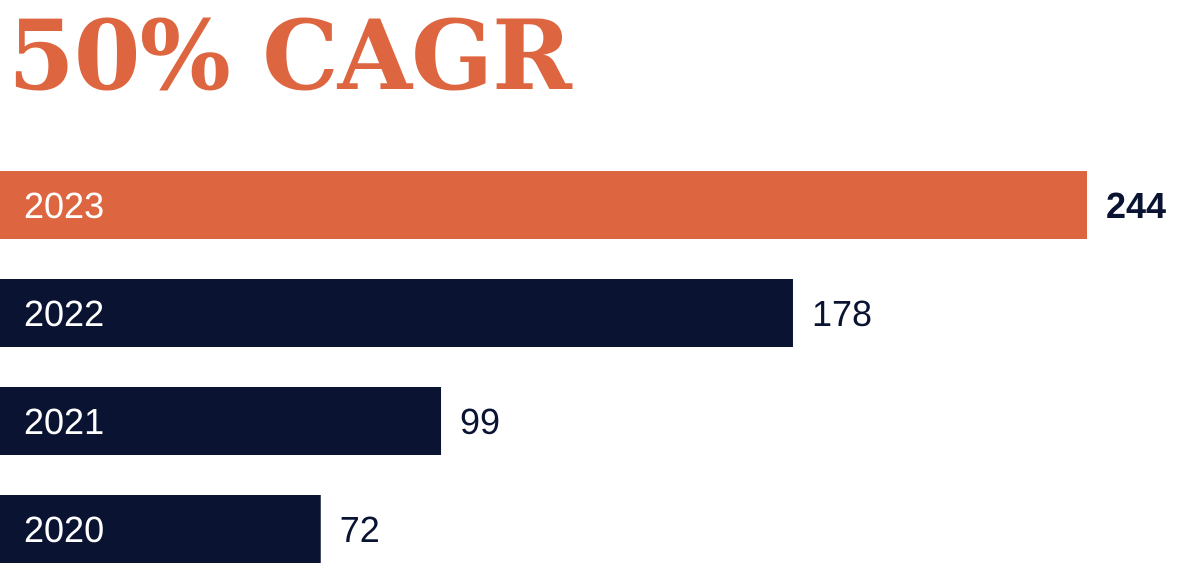  I want to click on bar-category-label: 2020, so click(64, 529).